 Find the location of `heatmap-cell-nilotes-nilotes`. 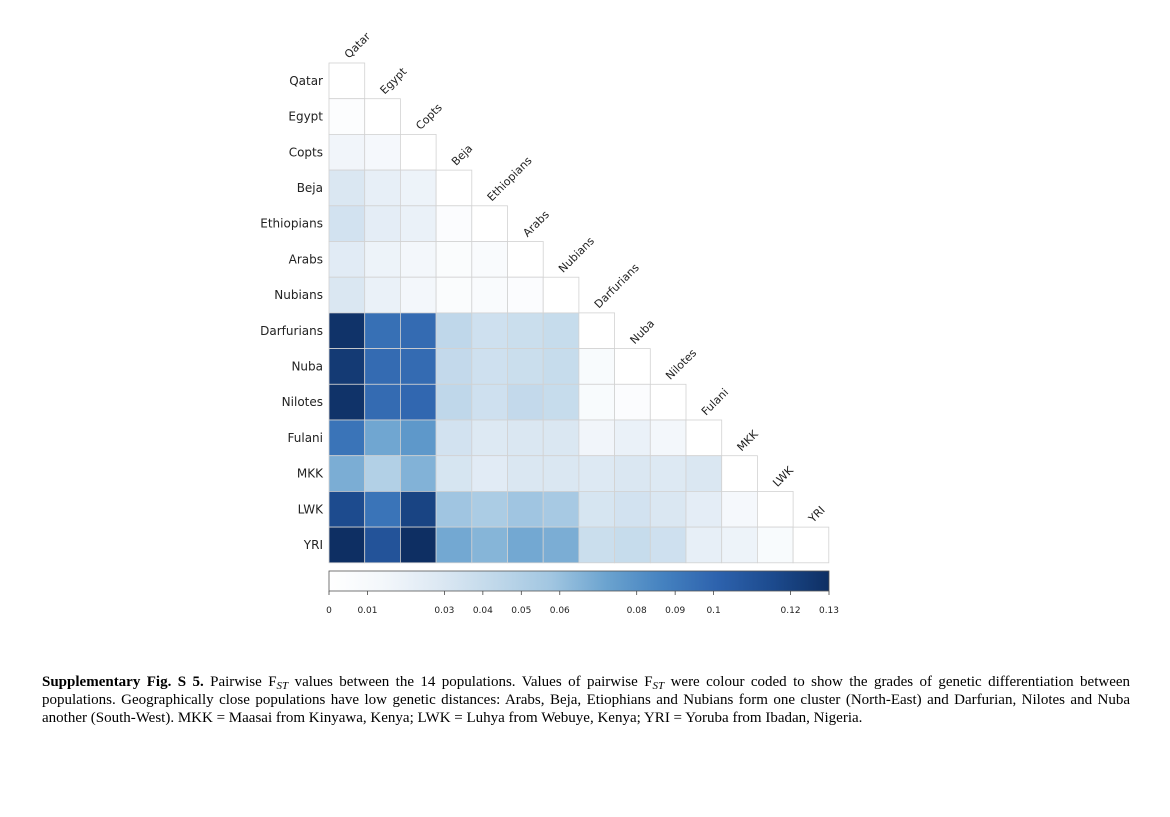

heatmap-cell-nilotes-nilotes is located at coordinates (668, 402).